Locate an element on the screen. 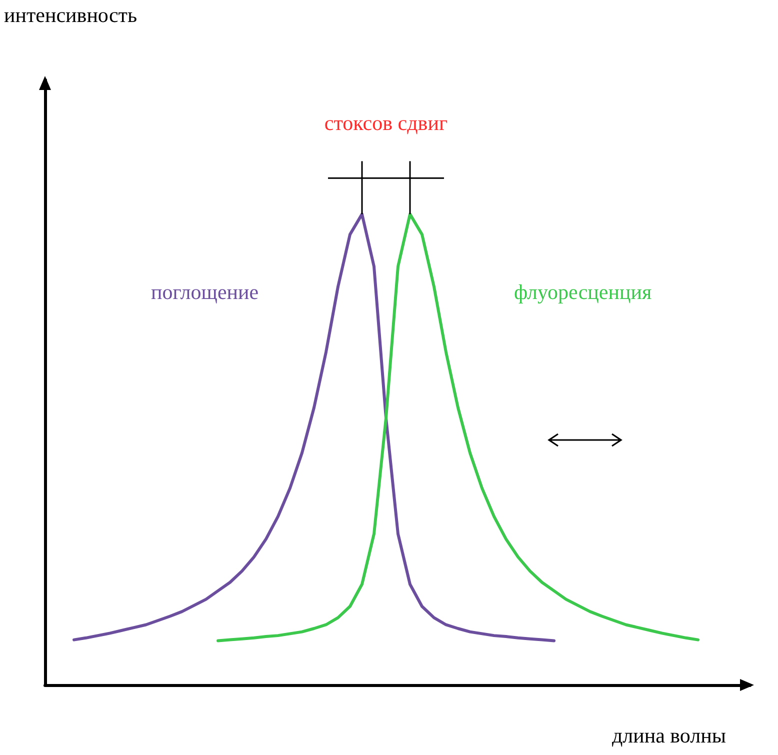  text: стоксов сдвиг is located at coordinates (386, 123).